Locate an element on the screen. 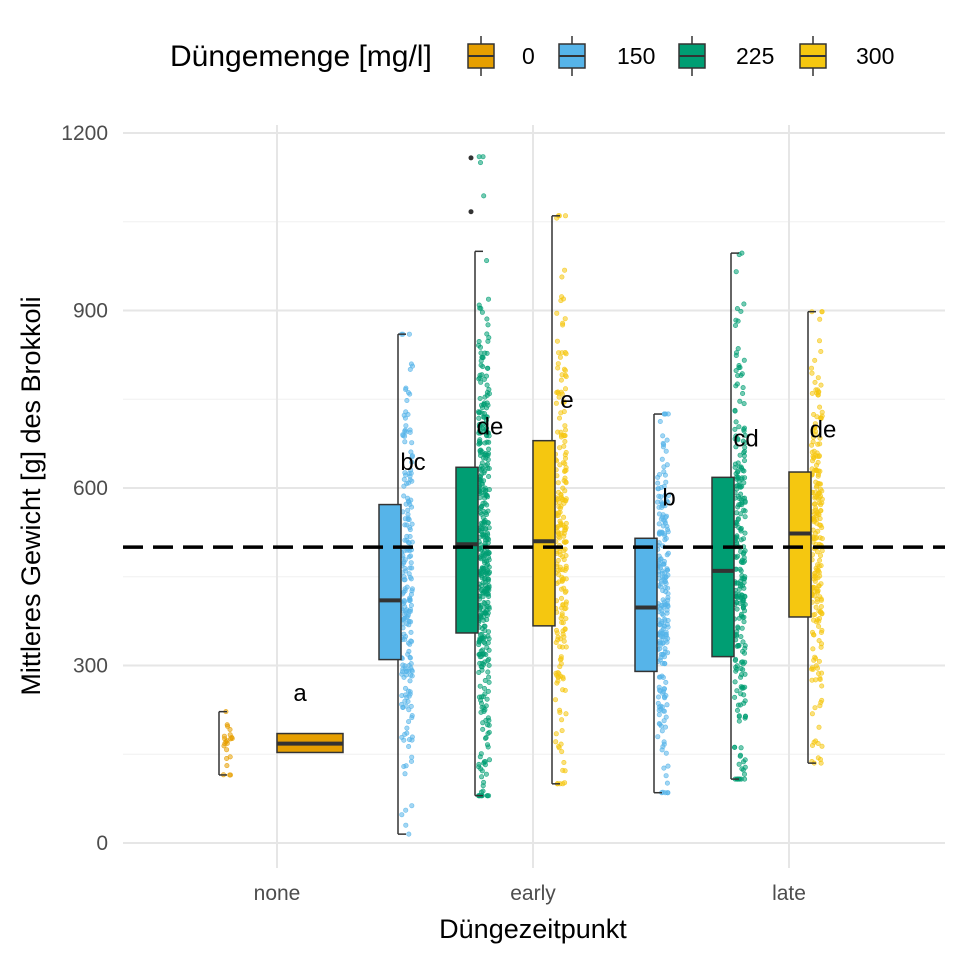 The height and width of the screenshot is (960, 960). legend-label: 150 is located at coordinates (636, 56).